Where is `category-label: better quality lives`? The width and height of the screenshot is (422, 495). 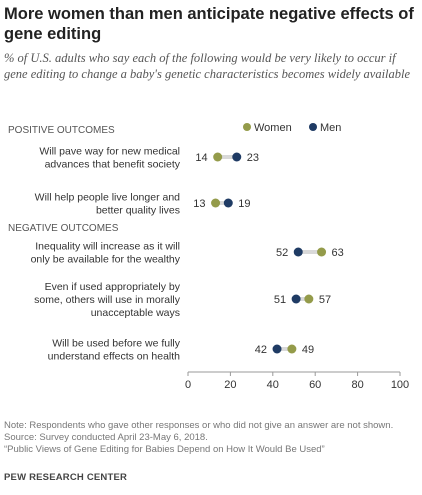
category-label: better quality lives is located at coordinates (138, 211).